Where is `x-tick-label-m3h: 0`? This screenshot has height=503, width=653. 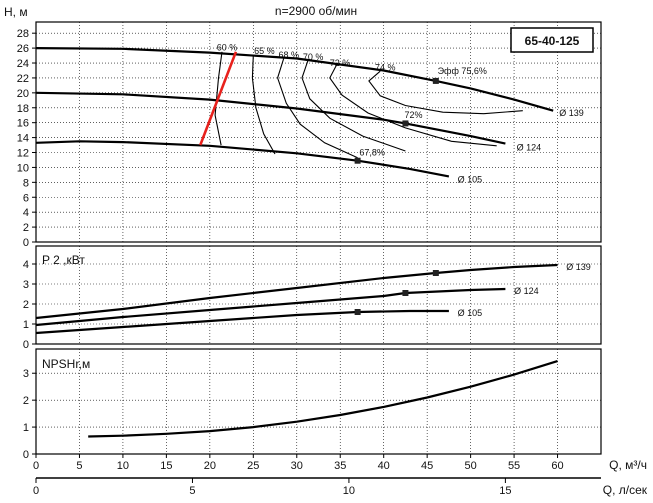 x-tick-label-m3h: 0 is located at coordinates (36, 466).